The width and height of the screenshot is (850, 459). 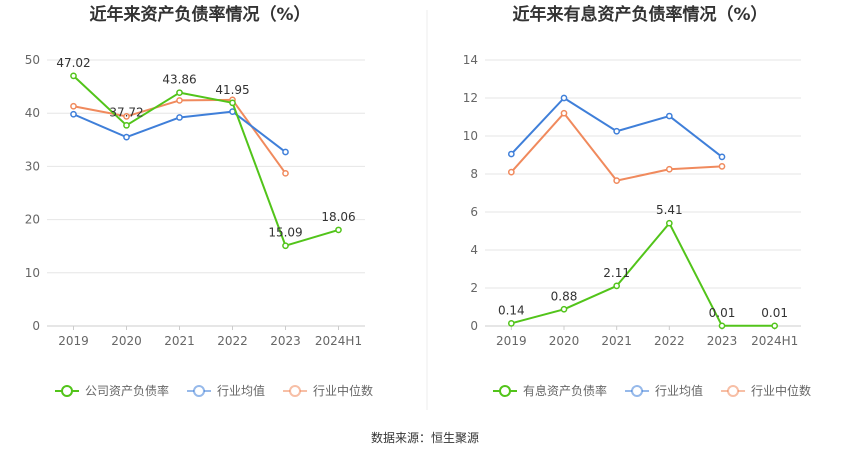 What do you see at coordinates (232, 90) in the screenshot?
I see `data-label: 41.95` at bounding box center [232, 90].